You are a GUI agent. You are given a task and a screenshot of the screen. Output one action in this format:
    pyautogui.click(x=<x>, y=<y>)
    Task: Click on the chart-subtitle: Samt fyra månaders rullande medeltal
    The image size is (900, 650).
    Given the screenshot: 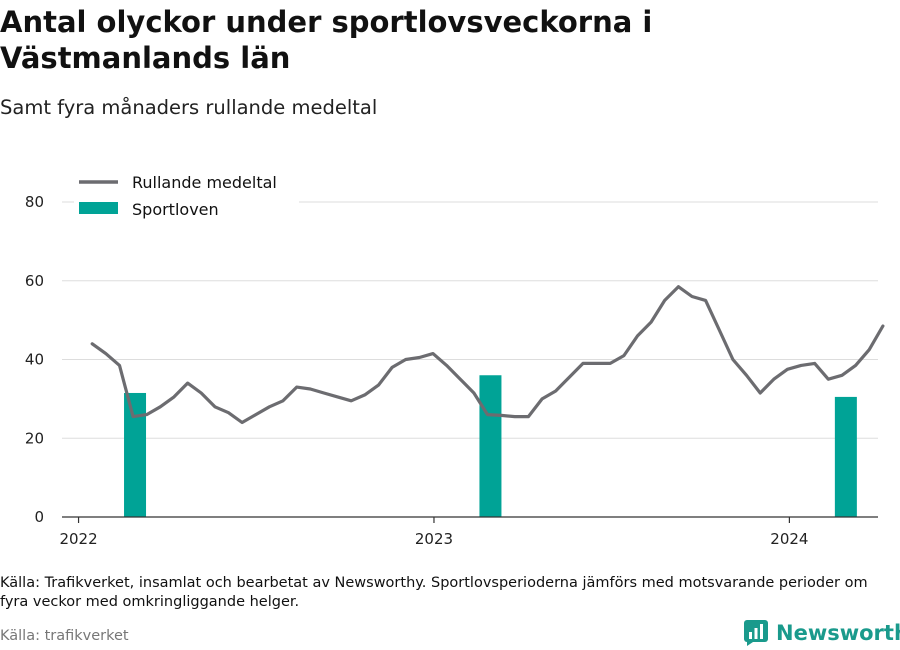 What is the action you would take?
    pyautogui.click(x=189, y=107)
    